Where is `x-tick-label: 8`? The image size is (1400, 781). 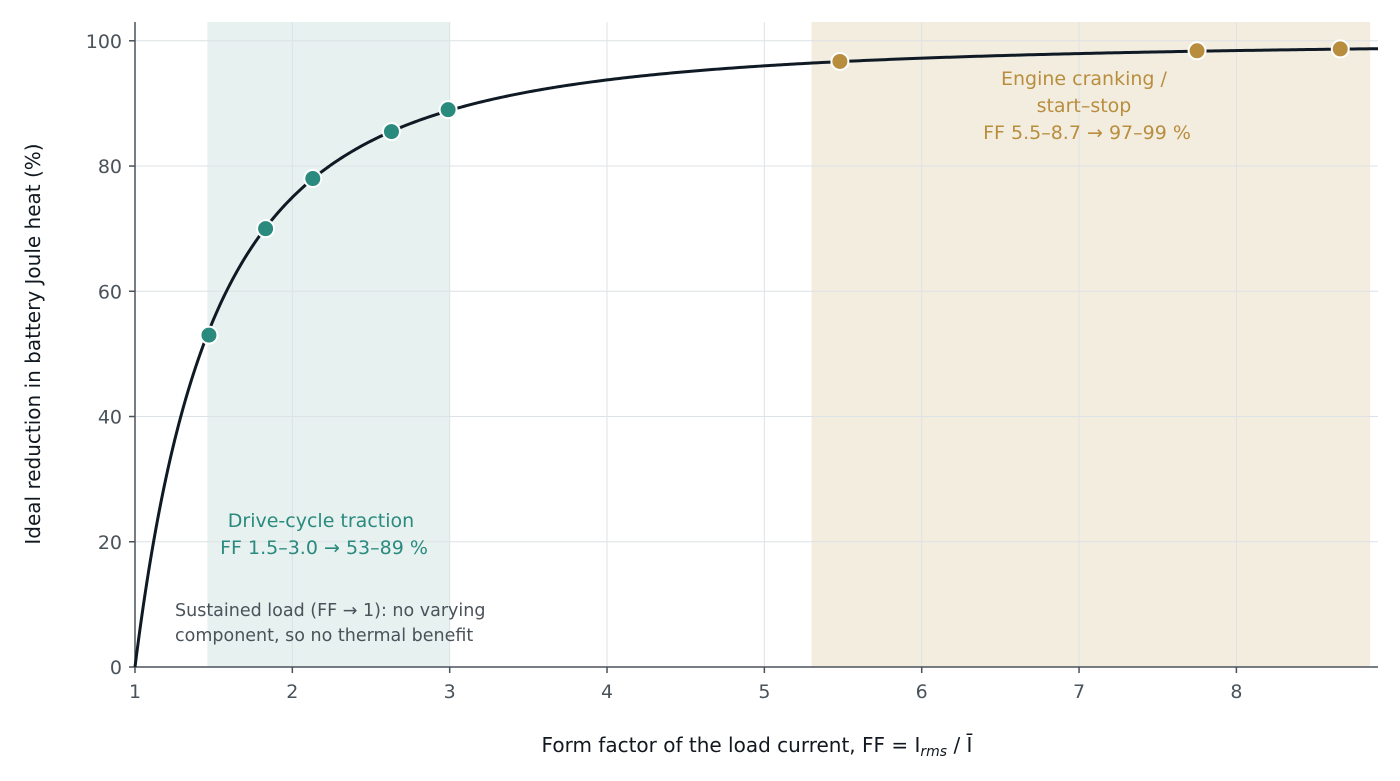
x-tick-label: 8 is located at coordinates (1236, 692).